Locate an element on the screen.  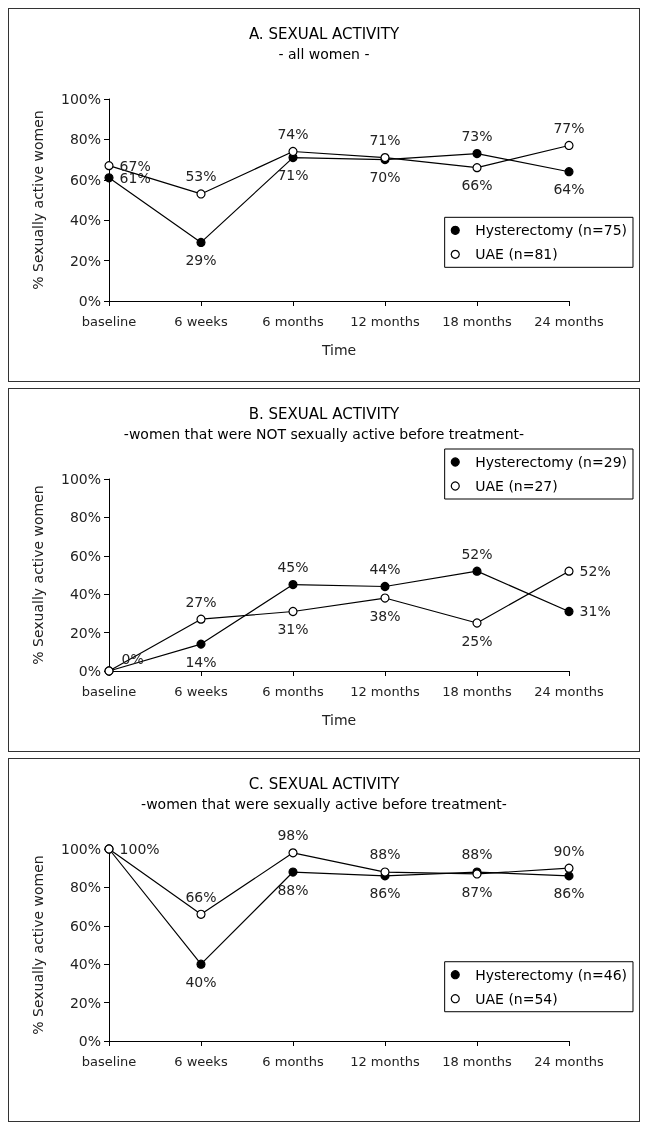
chart-subtitle: -women that were NOT sexually active before treatment- is located at coordinates (324, 434).